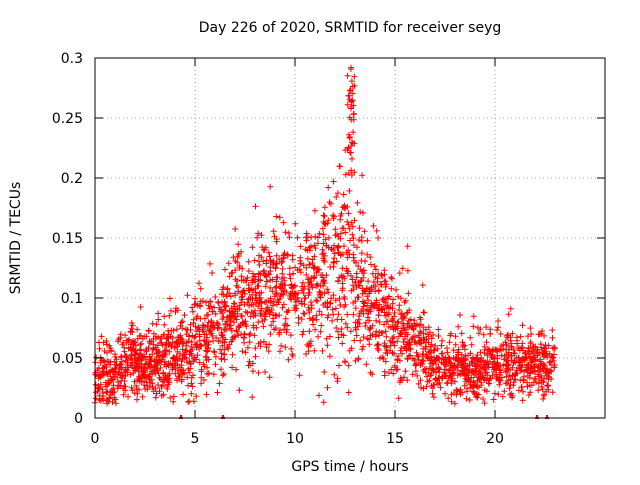 The height and width of the screenshot is (485, 640). I want to click on y-tick-label: 0.05, so click(67, 359).